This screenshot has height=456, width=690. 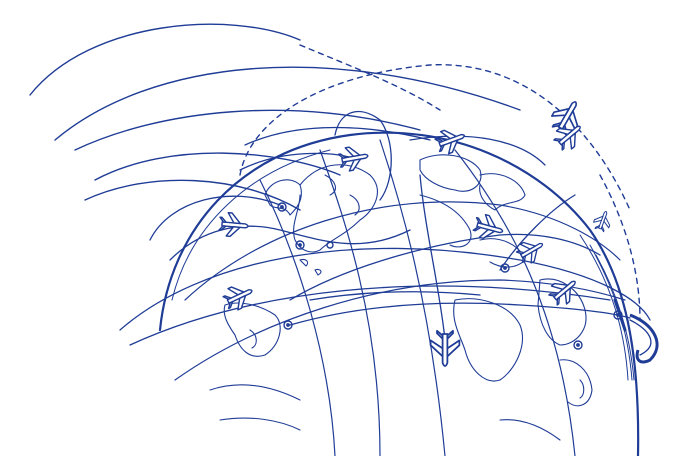 I want to click on globe-rim-accent, so click(x=644, y=338).